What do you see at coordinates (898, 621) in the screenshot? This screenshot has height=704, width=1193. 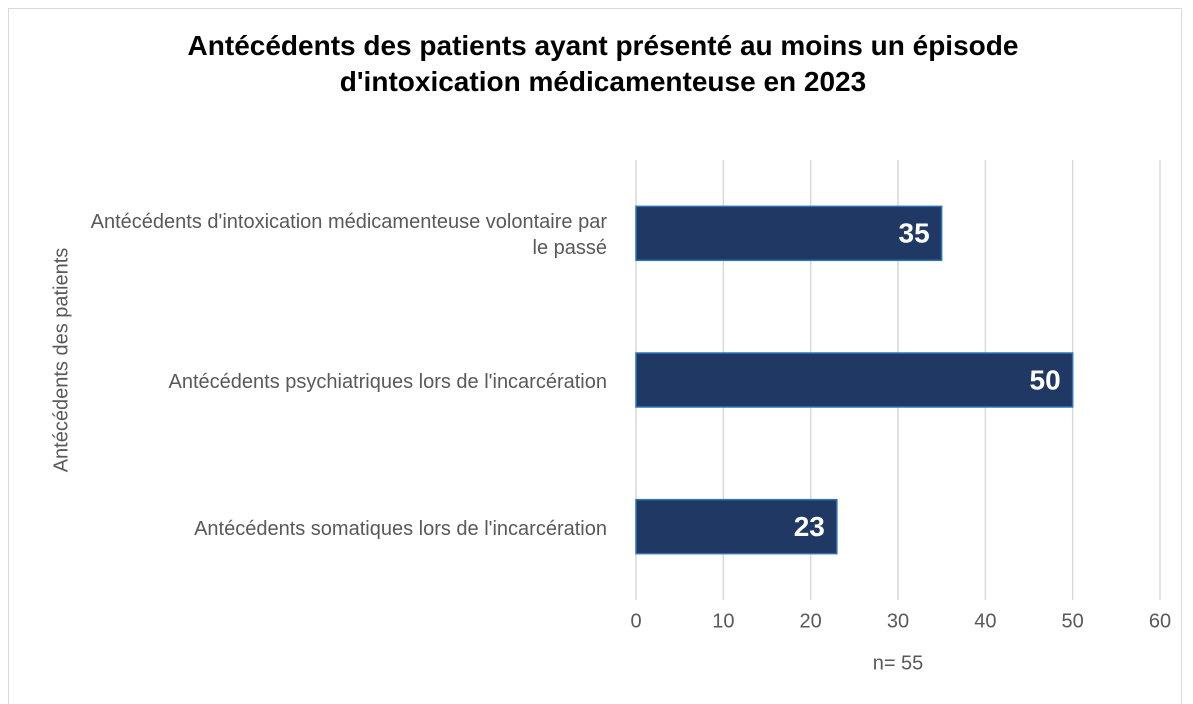 I see `x-tick-label: 30` at bounding box center [898, 621].